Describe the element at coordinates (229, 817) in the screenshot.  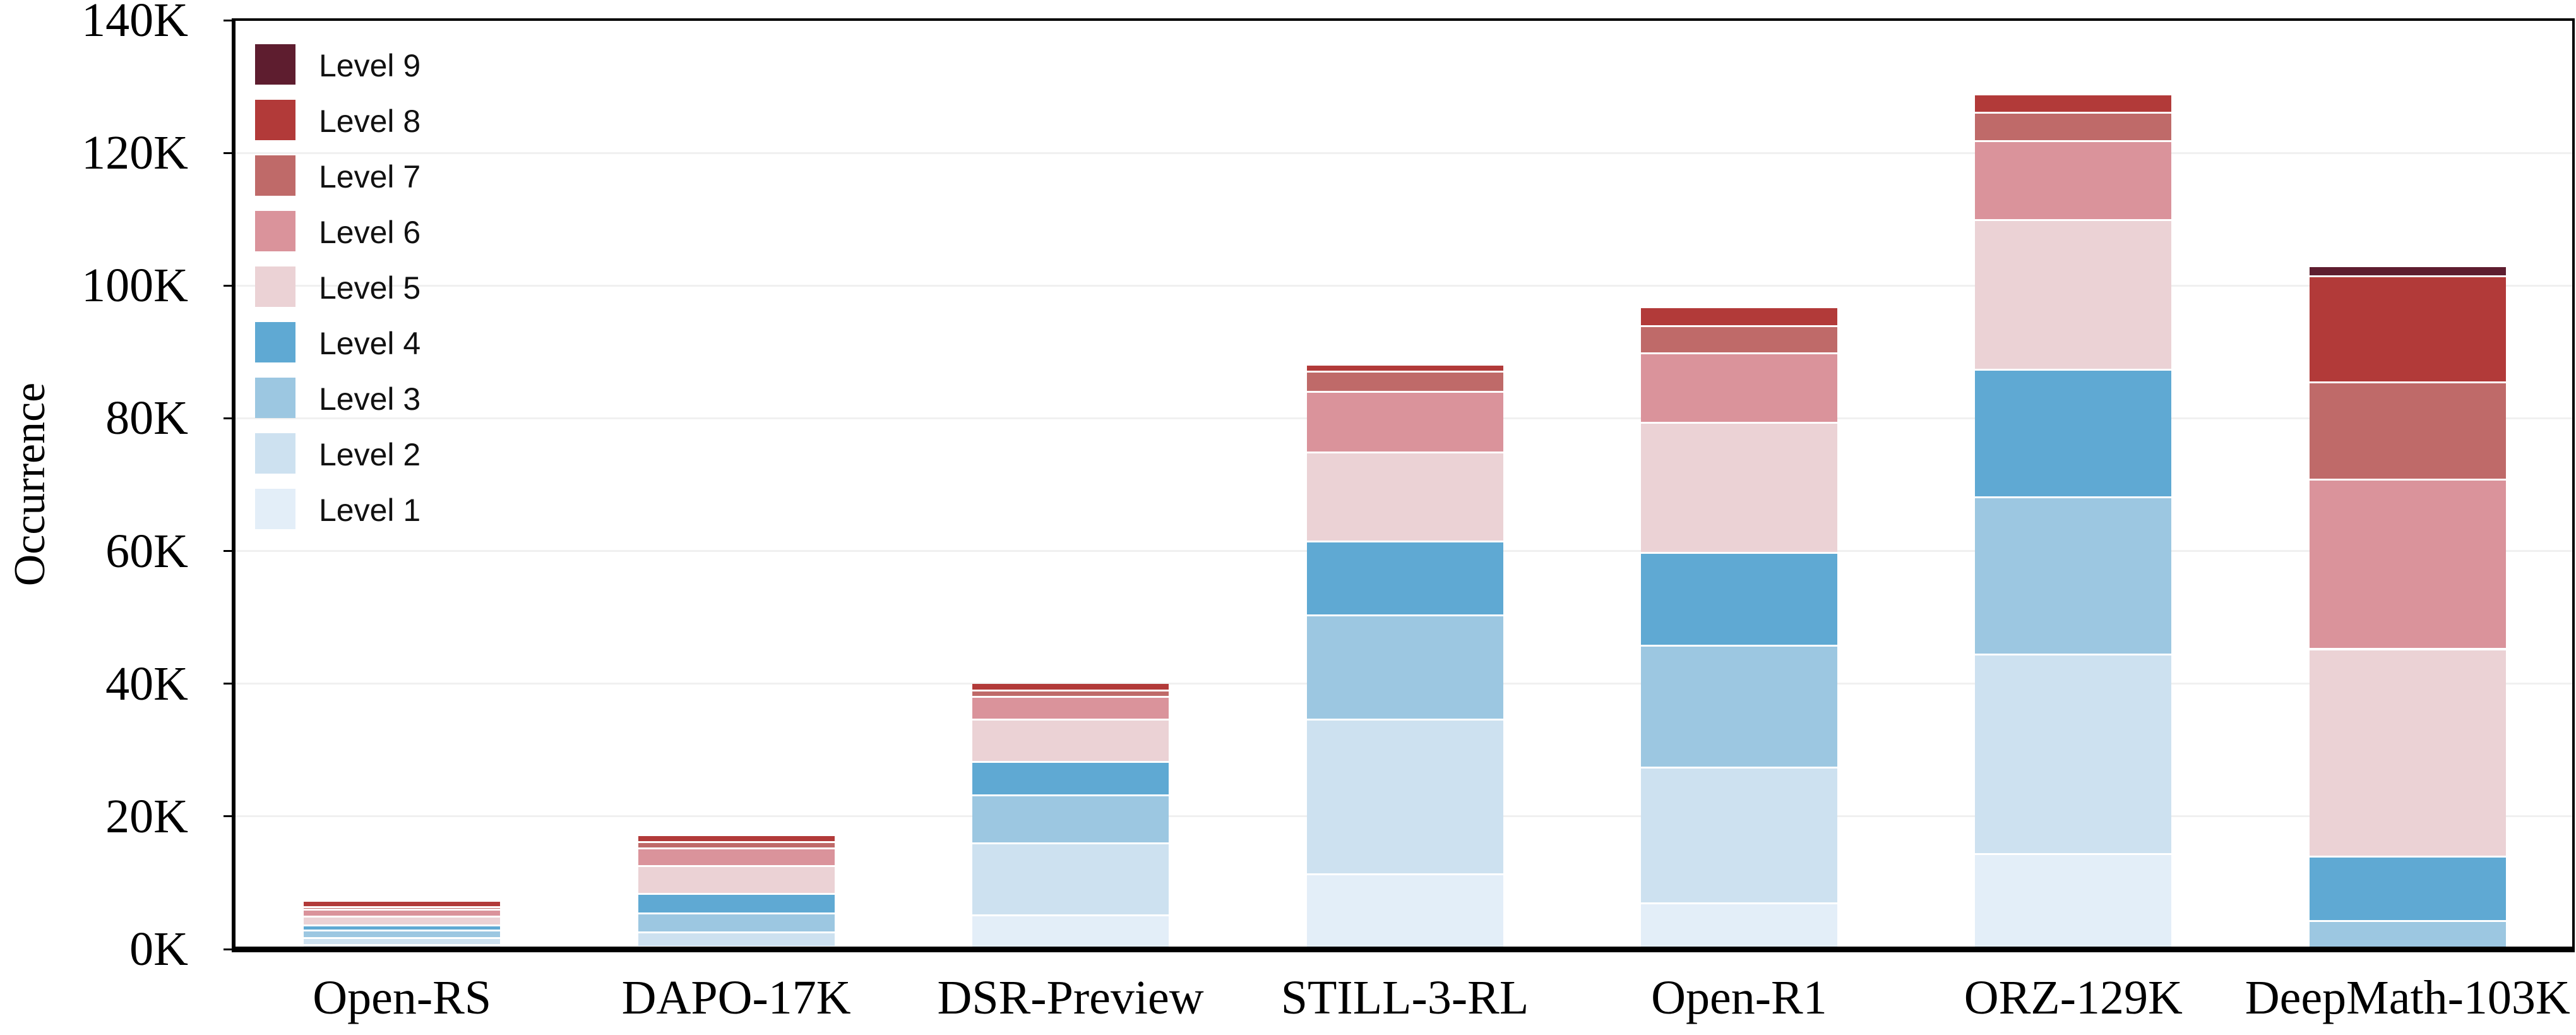
I see `y-tick-mark-20k` at that location.